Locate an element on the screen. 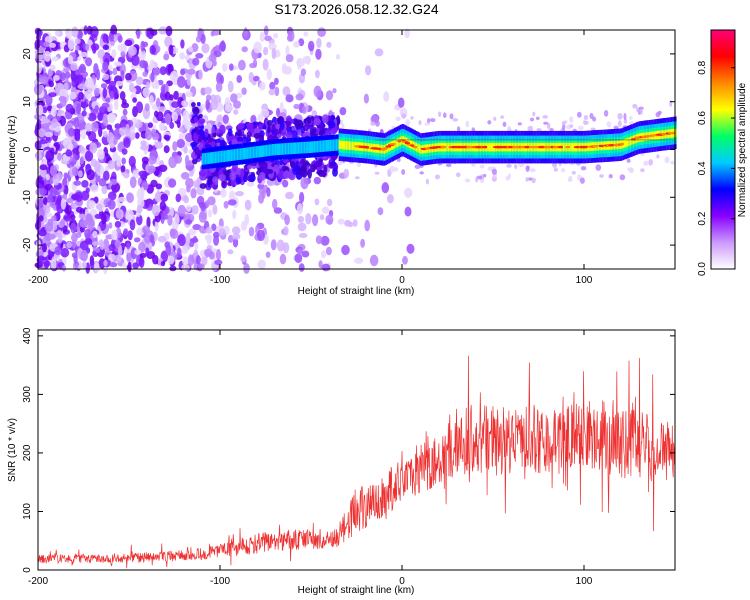 Image resolution: width=750 pixels, height=600 pixels. spectrogram-x-tick-label: -200 is located at coordinates (38, 280).